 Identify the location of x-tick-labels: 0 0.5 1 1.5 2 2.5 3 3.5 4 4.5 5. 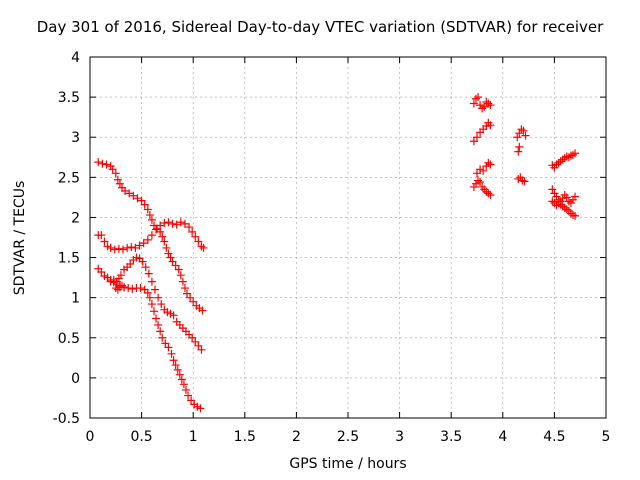
(348, 437).